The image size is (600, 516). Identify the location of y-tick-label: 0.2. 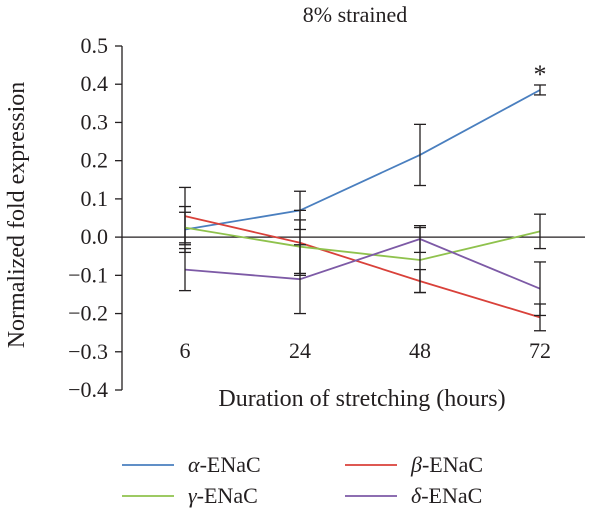
(95, 160).